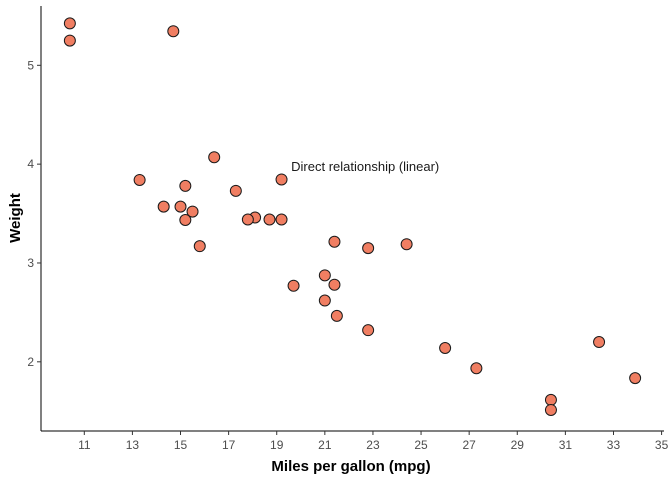 The width and height of the screenshot is (672, 480). Describe the element at coordinates (373, 445) in the screenshot. I see `x-tick-label: 23` at that location.